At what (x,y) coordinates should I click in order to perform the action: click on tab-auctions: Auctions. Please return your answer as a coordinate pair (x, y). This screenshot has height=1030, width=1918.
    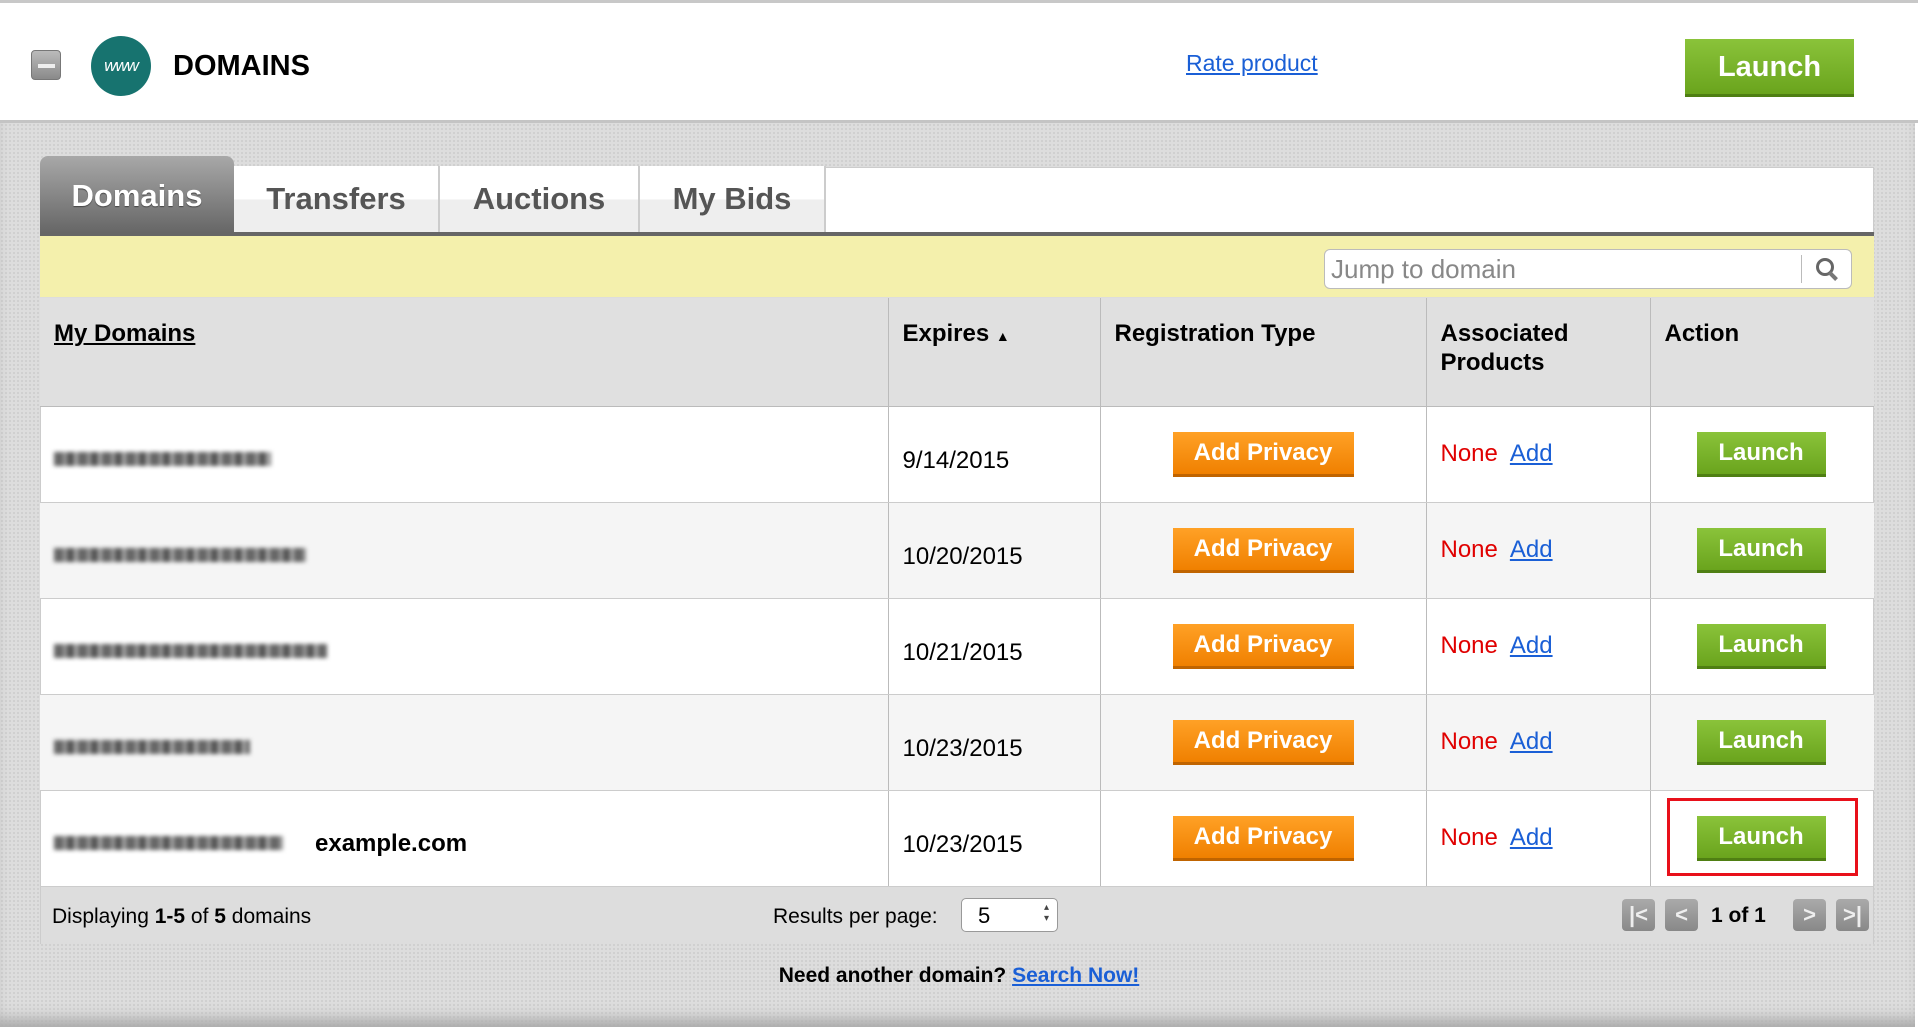
    Looking at the image, I should click on (540, 199).